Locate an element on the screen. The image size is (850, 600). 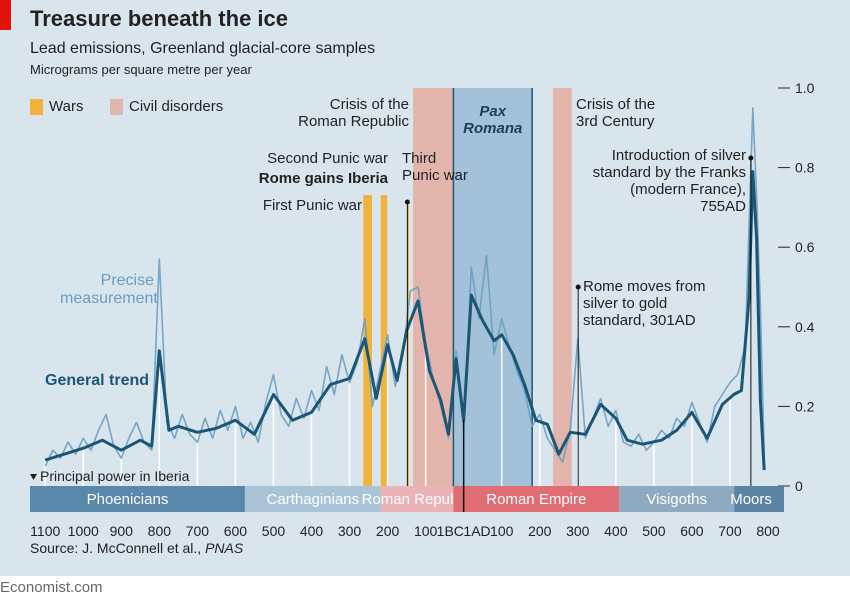
pax-romana-label: Pax Romana is located at coordinates (493, 120).